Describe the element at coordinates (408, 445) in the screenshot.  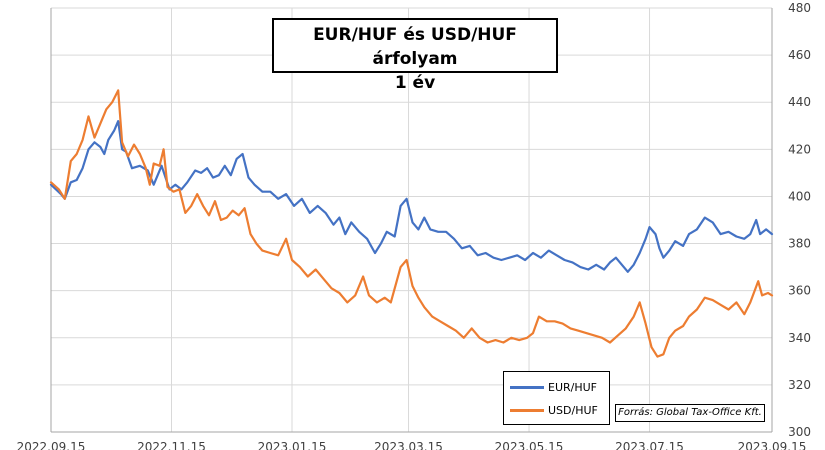
I see `x-tick-label: 2023.03.15` at that location.